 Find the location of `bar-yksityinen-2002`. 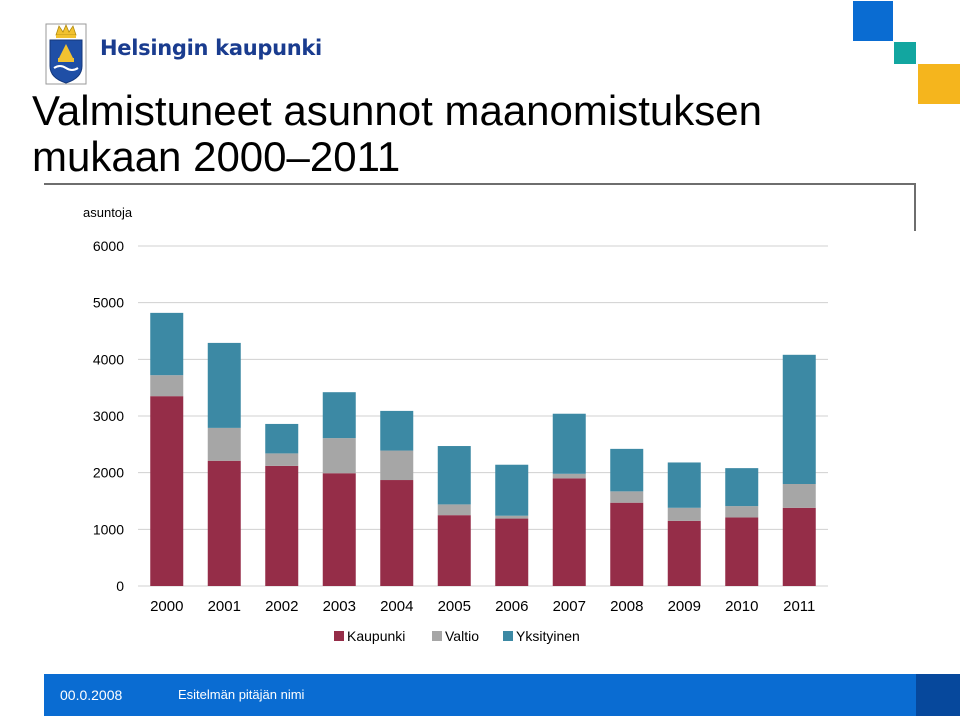

bar-yksityinen-2002 is located at coordinates (282, 438).